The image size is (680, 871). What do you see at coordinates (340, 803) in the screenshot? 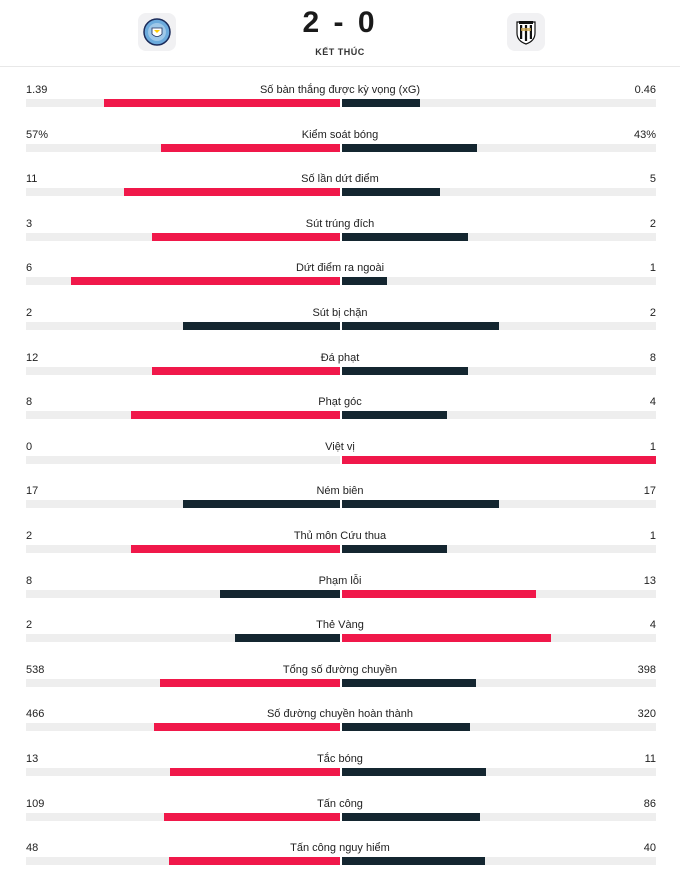
I see `stat-label: Tấn công` at bounding box center [340, 803].